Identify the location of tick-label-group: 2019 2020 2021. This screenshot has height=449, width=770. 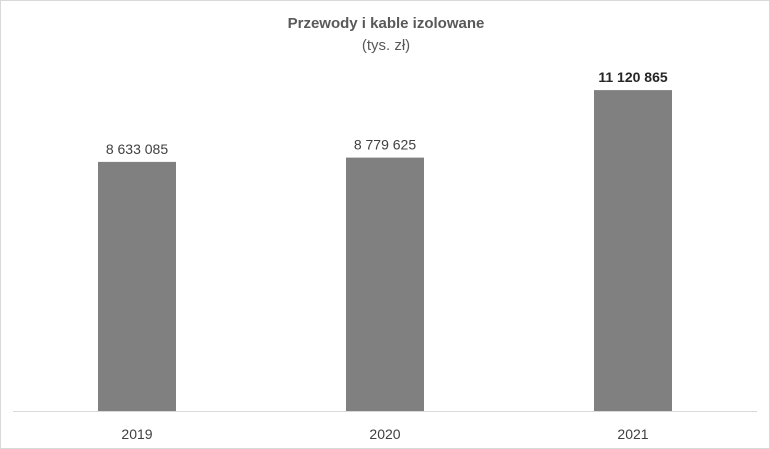
(384, 434).